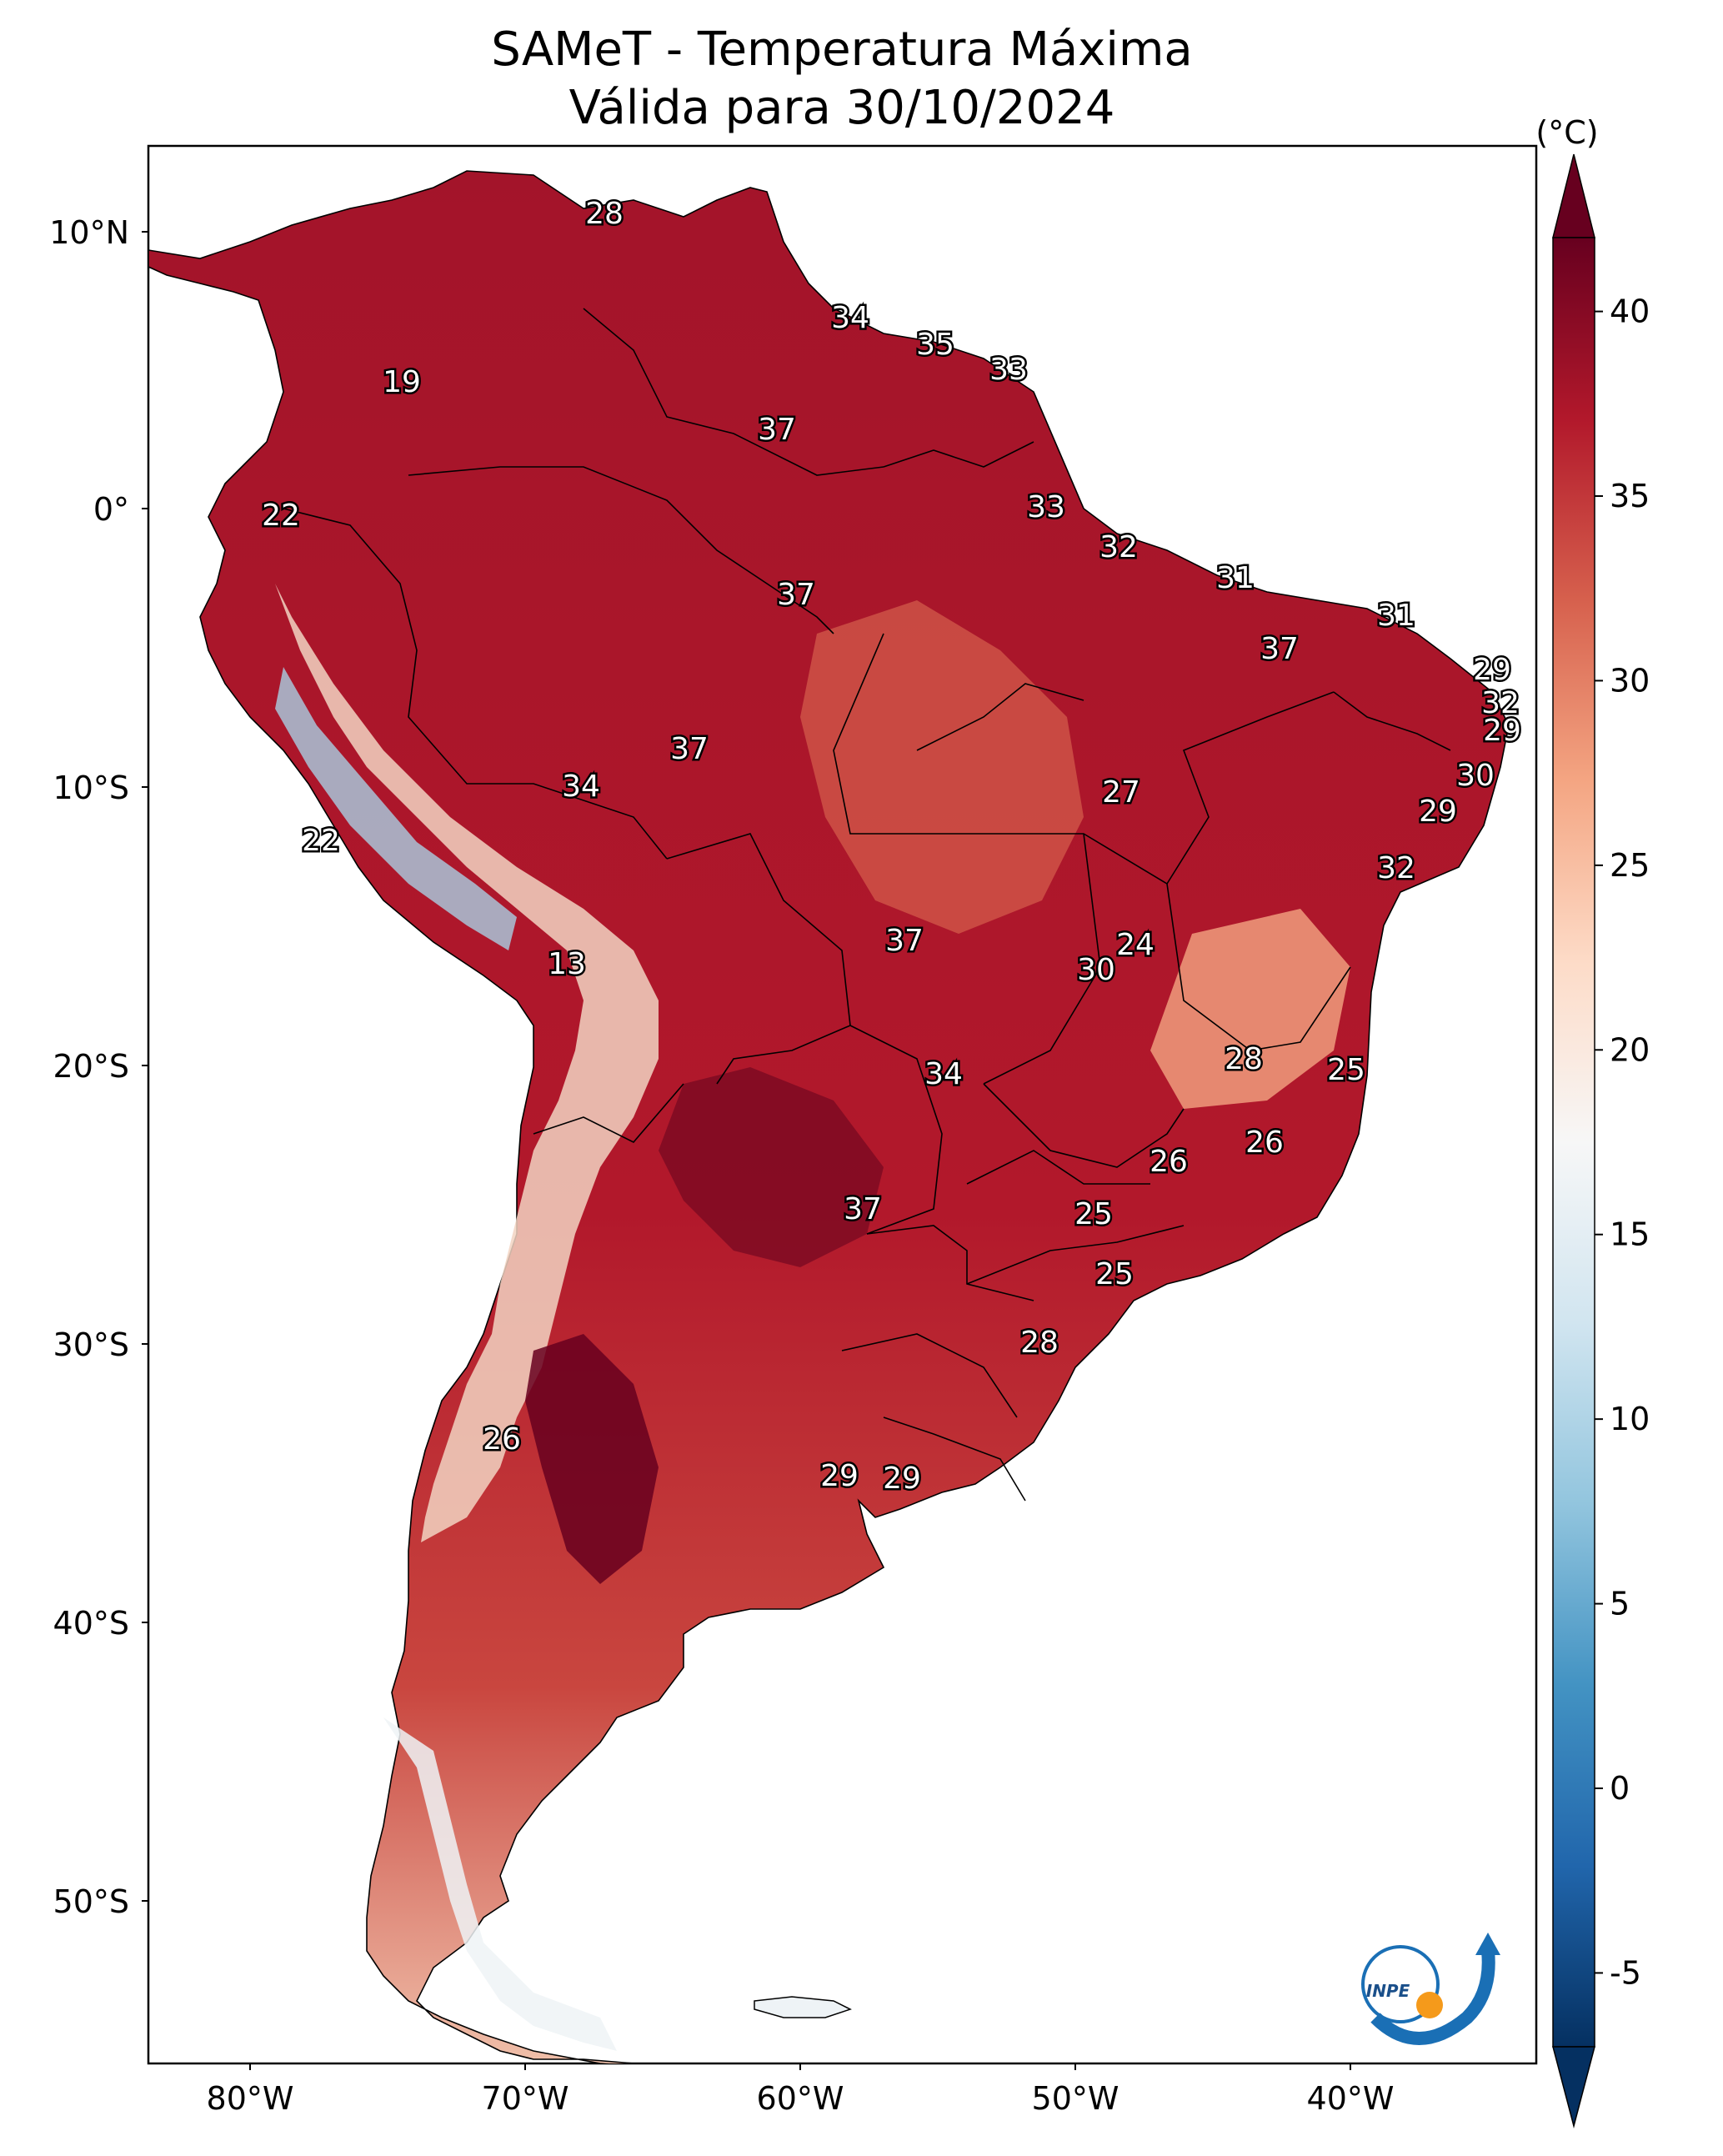 The image size is (1723, 2156). I want to click on lon-label-80w: 80°W, so click(250, 2098).